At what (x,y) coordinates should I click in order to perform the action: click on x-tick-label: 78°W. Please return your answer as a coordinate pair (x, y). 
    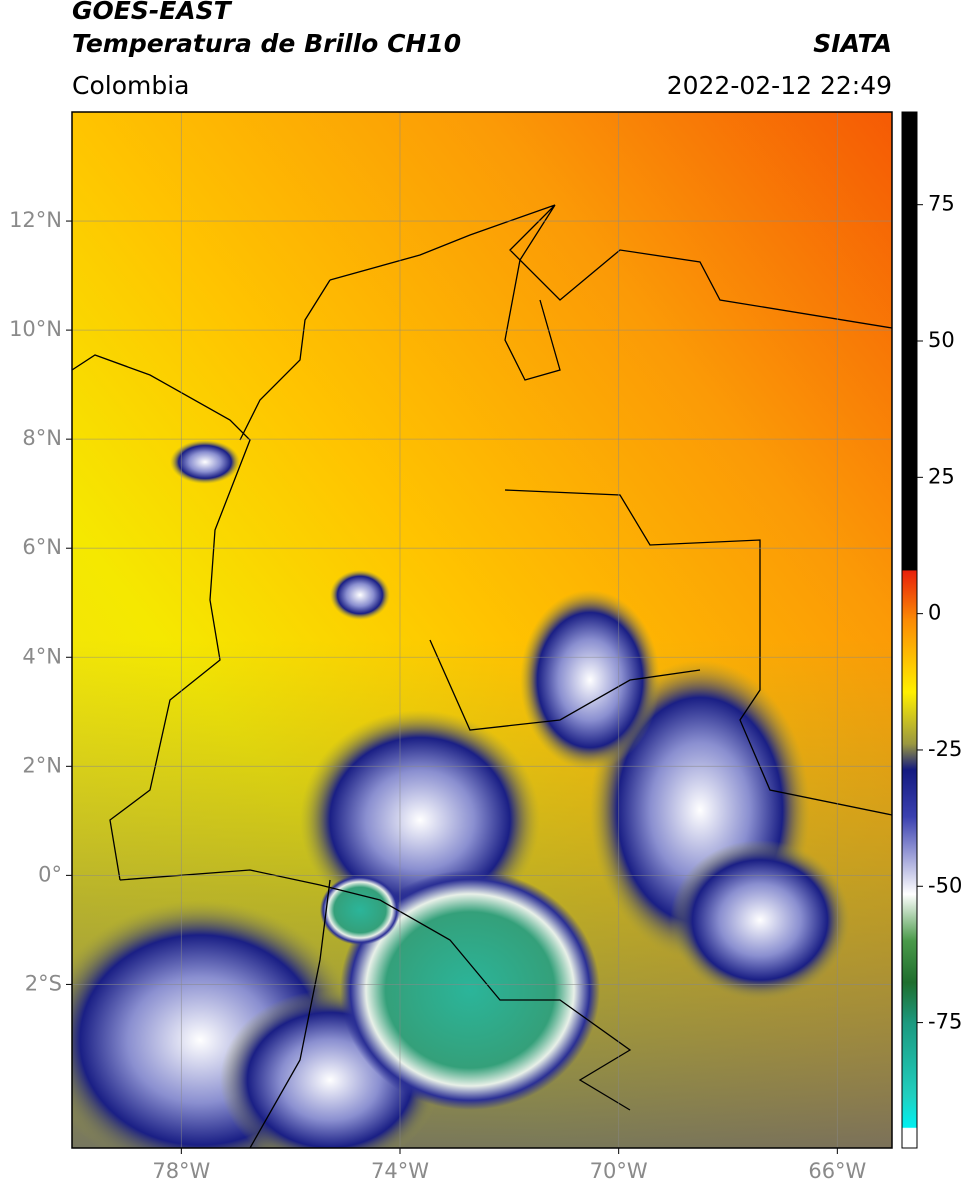
    Looking at the image, I should click on (181, 1171).